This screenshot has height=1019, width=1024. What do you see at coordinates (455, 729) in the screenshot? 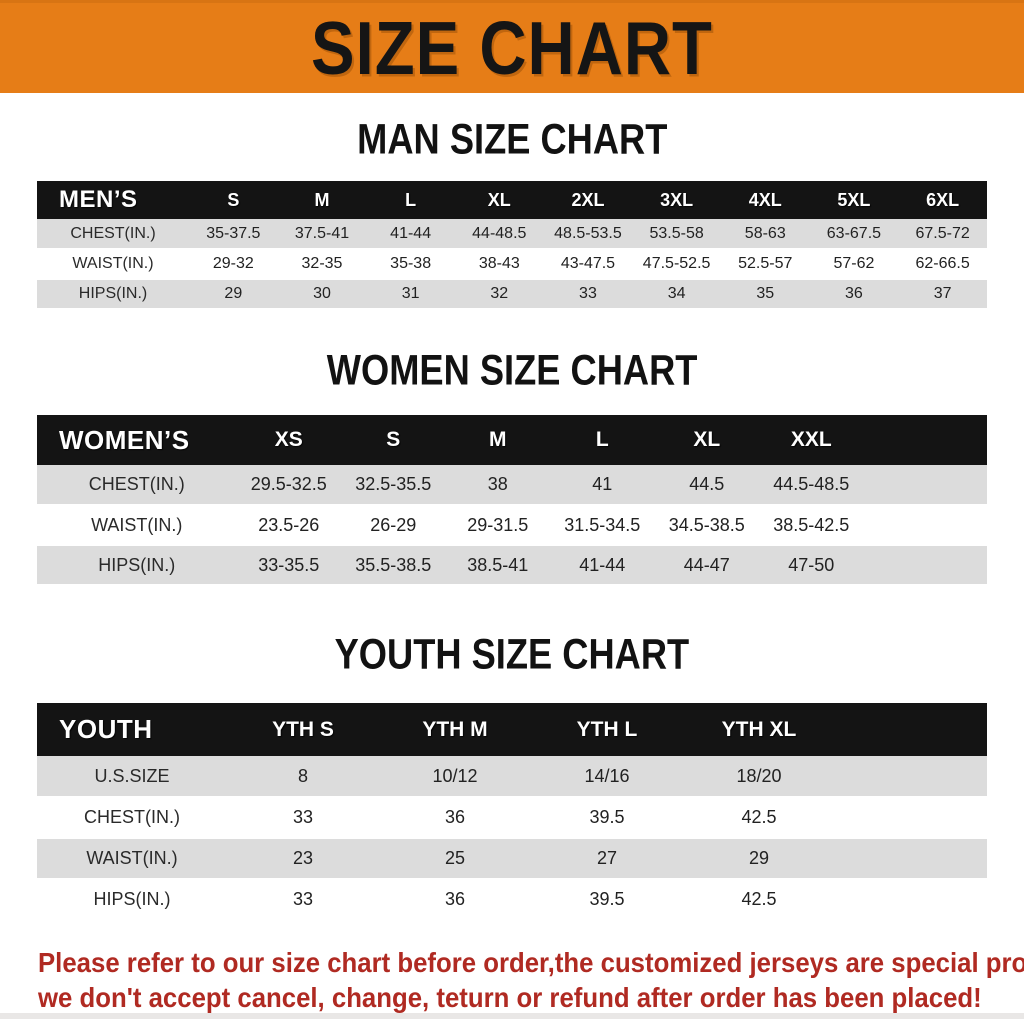
I see `size-column-header: YTH M` at bounding box center [455, 729].